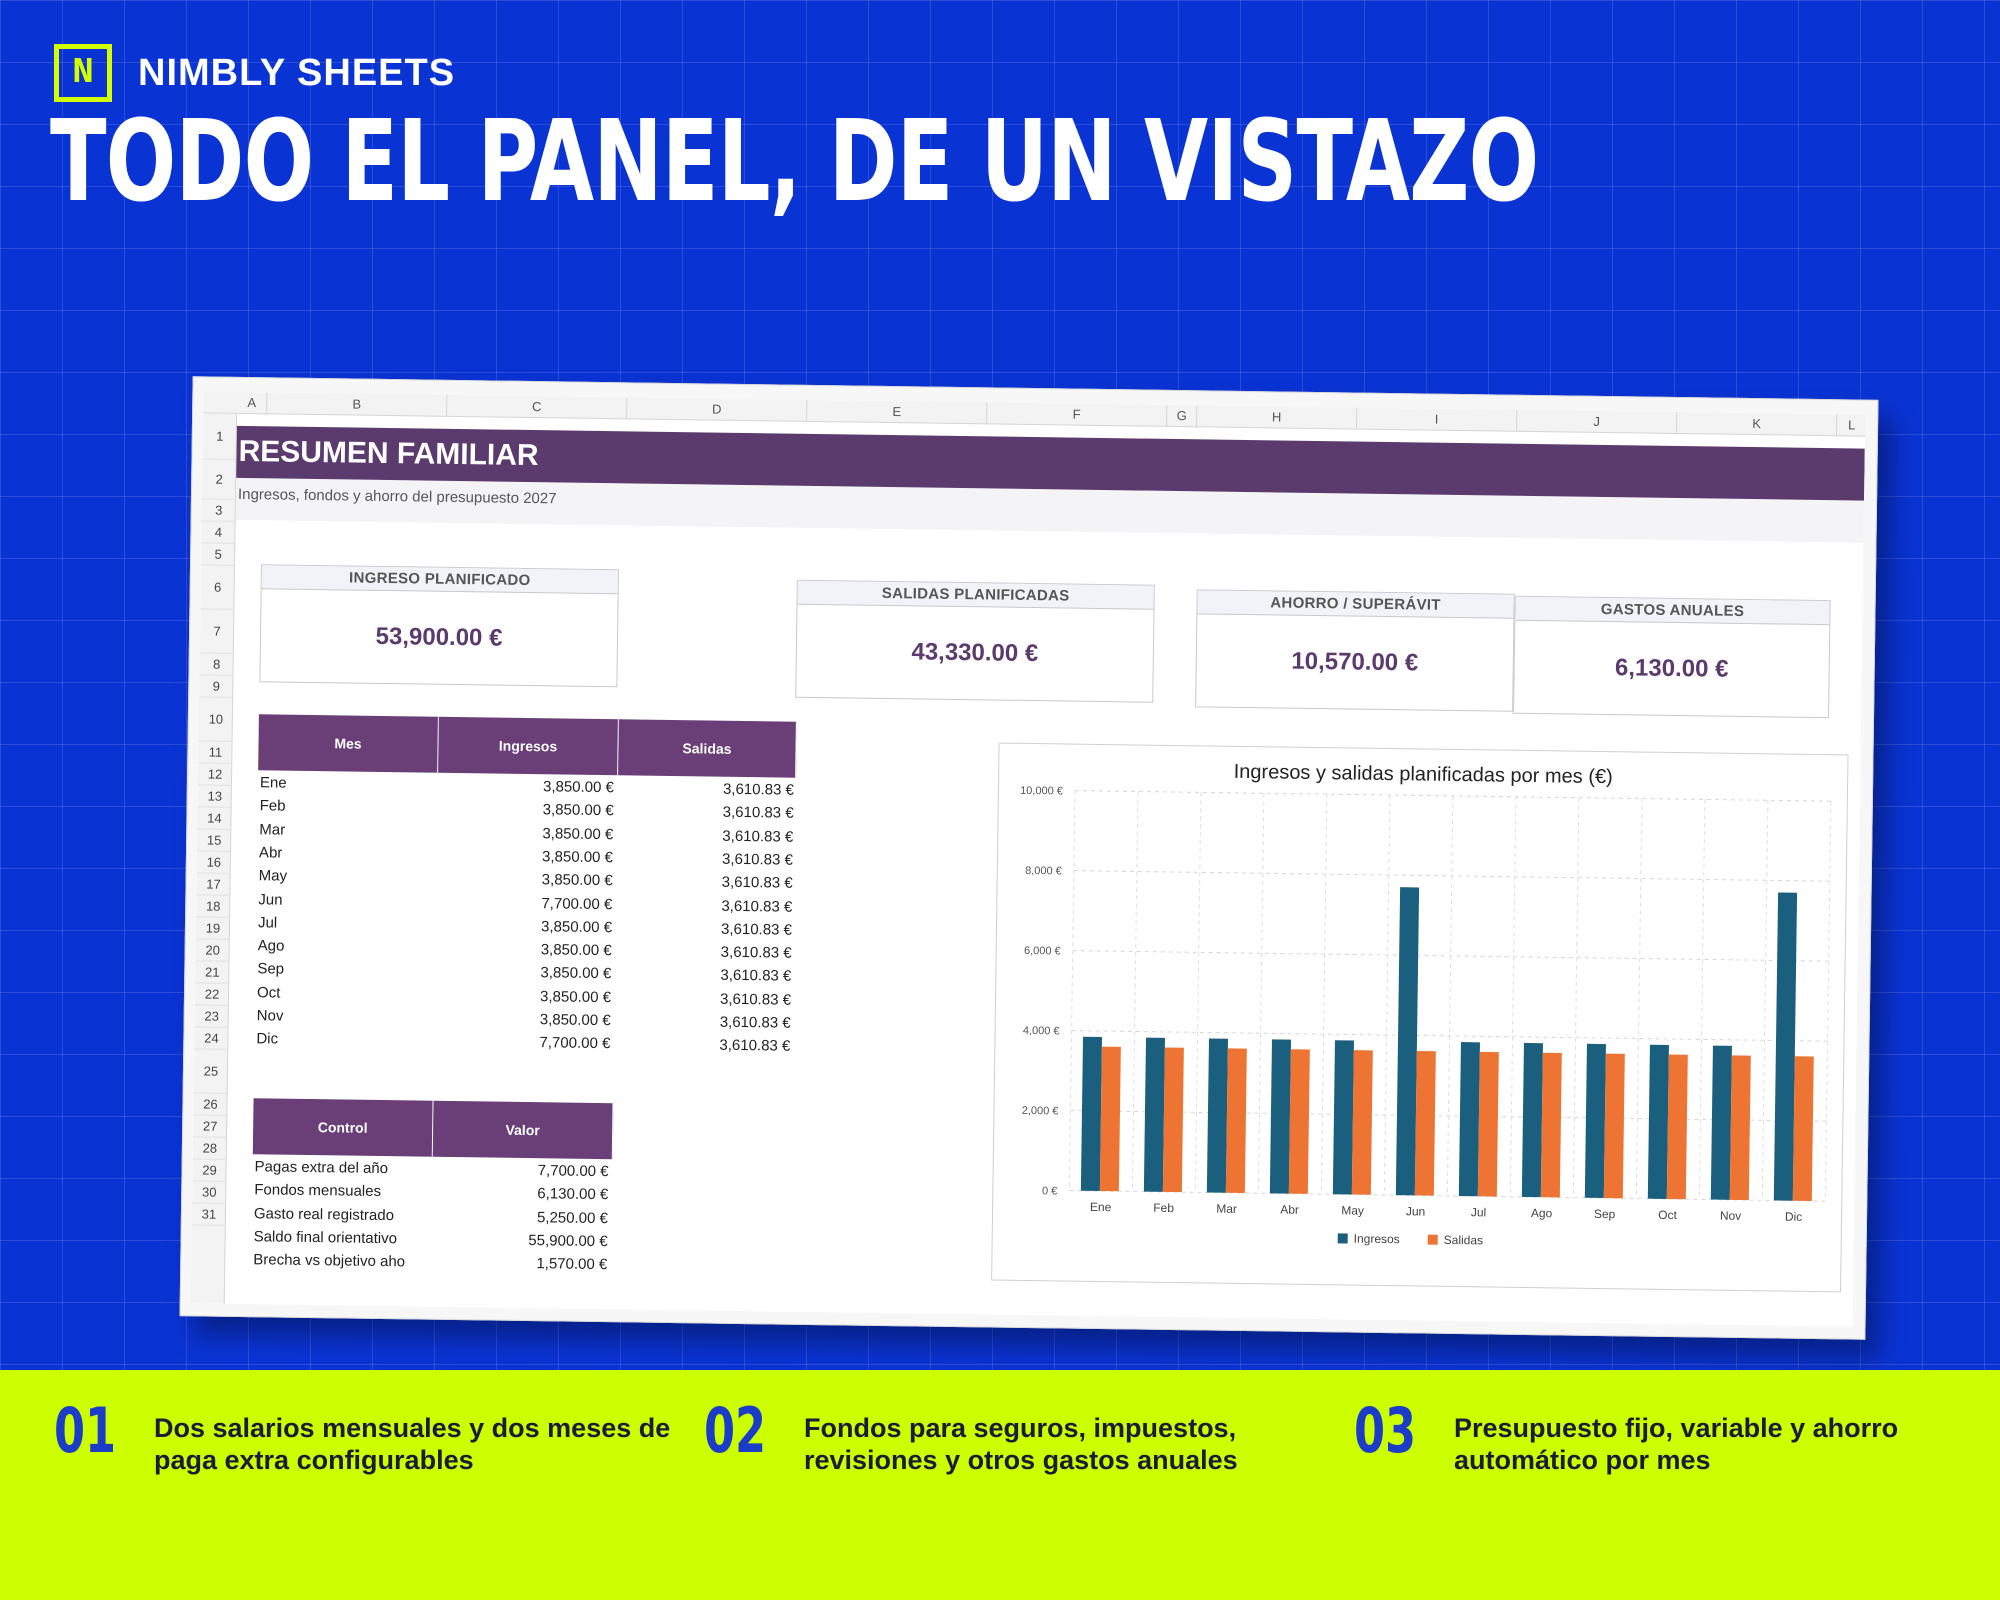 This screenshot has width=2000, height=1600. I want to click on month-cell: Ene, so click(273, 783).